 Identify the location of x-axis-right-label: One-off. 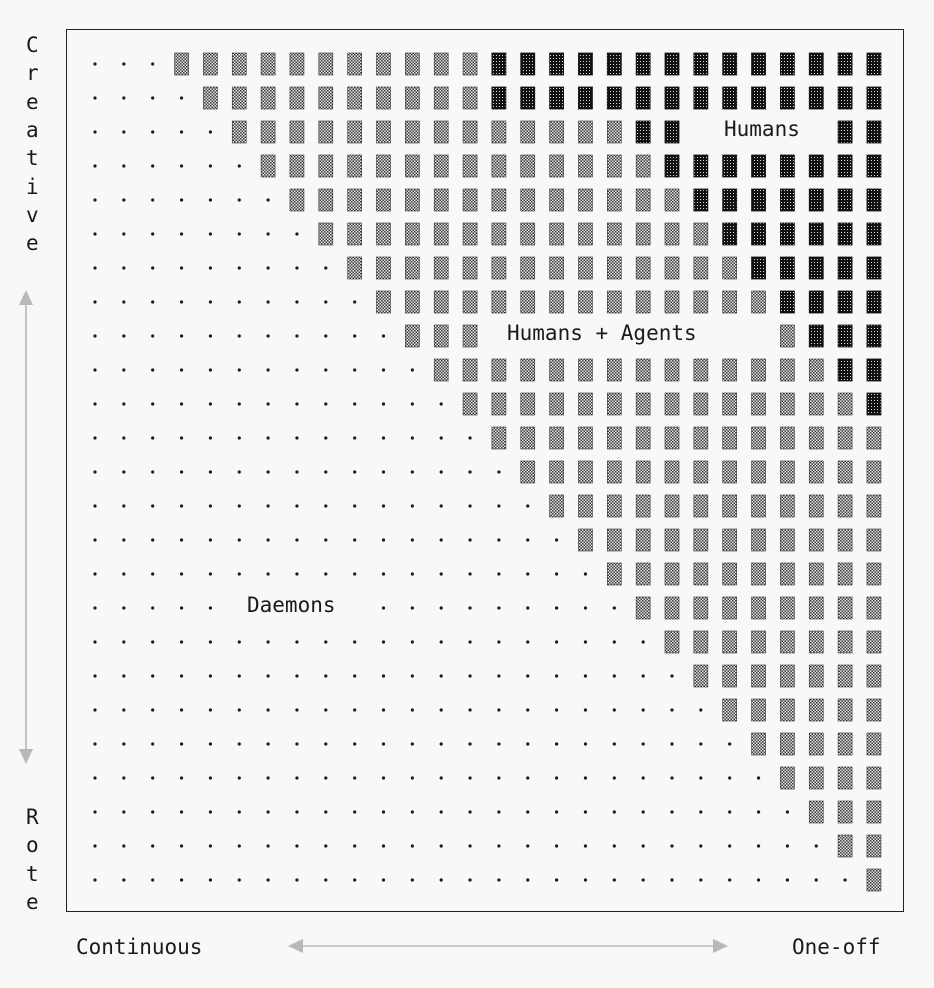
(836, 947).